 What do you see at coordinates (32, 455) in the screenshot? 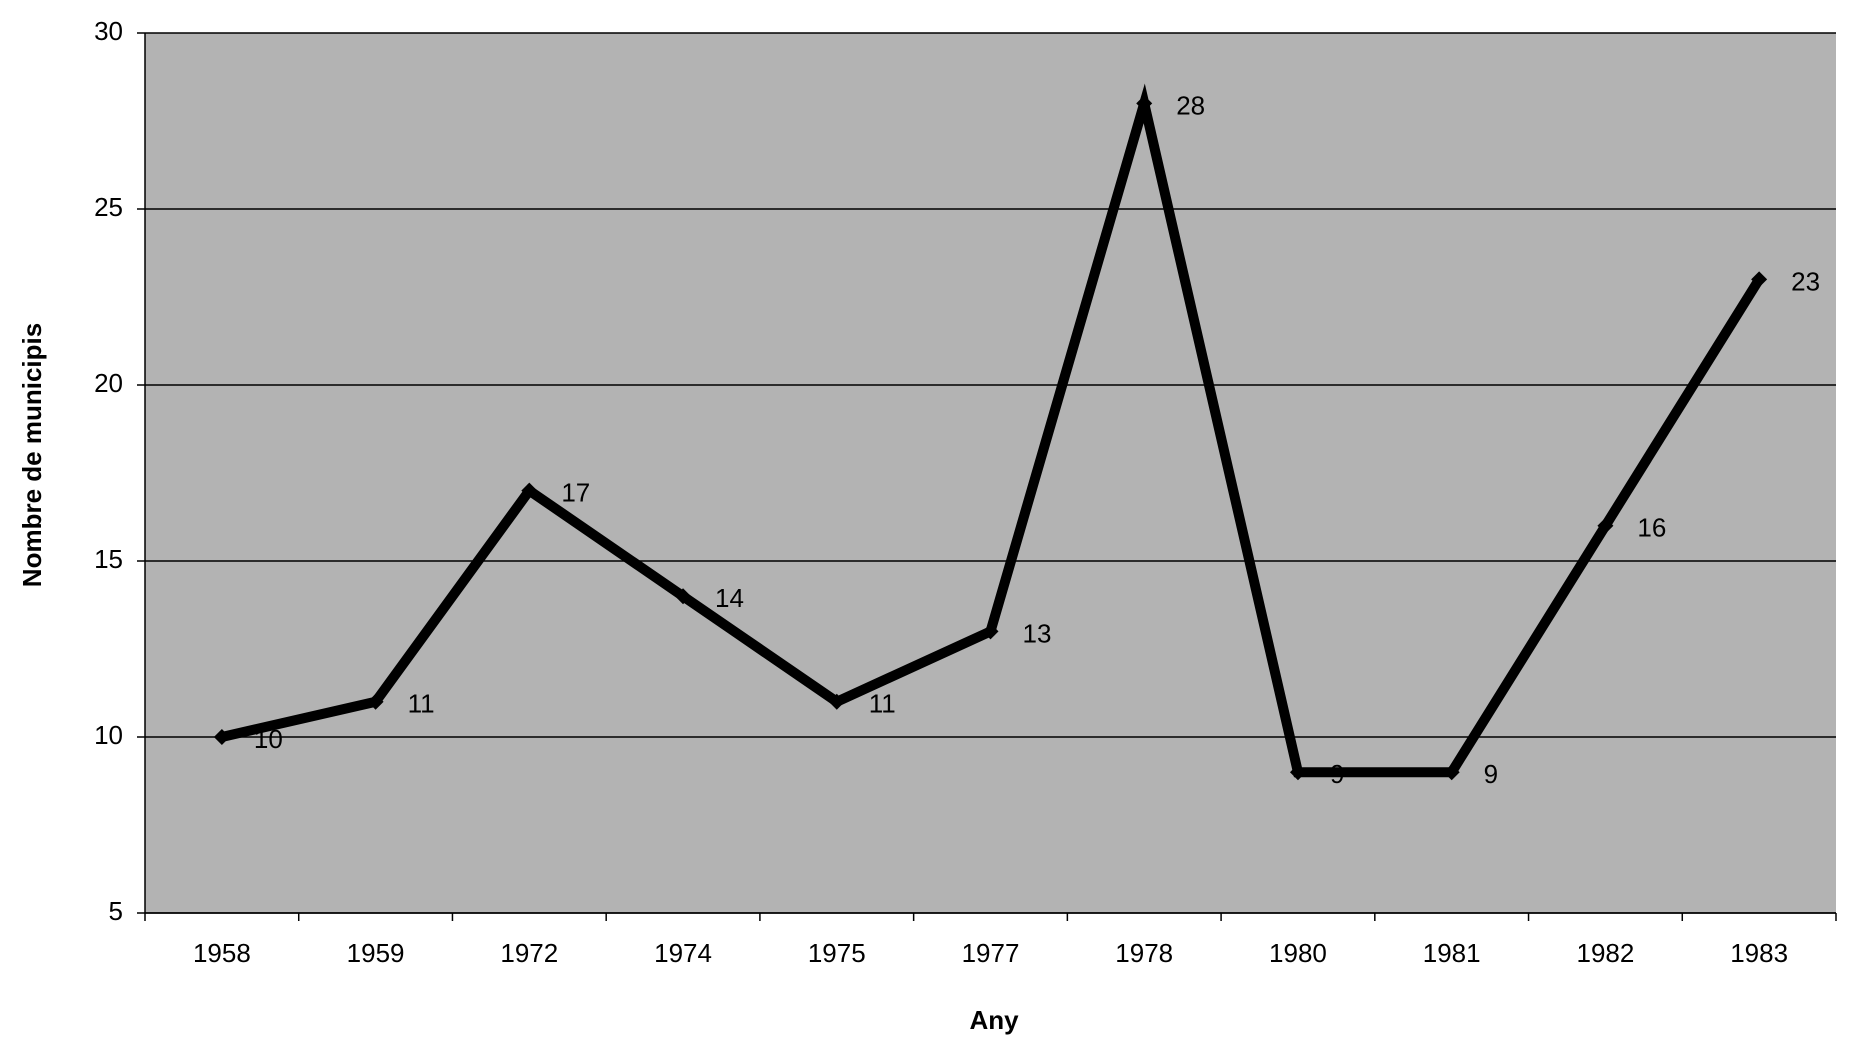
I see `y-axis-title: Nombre de municipis` at bounding box center [32, 455].